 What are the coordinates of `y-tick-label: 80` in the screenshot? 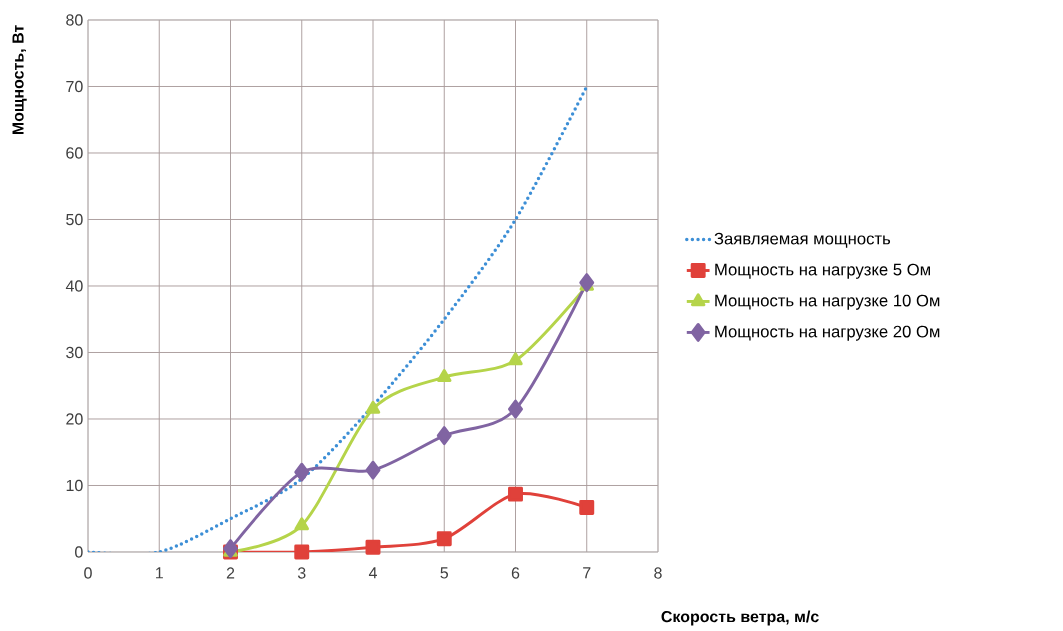 It's located at (74, 20).